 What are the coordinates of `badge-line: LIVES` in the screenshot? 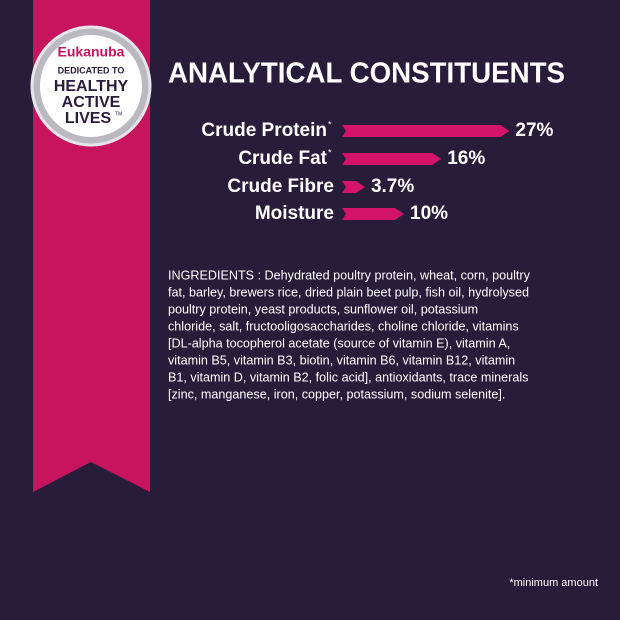 It's located at (88, 118).